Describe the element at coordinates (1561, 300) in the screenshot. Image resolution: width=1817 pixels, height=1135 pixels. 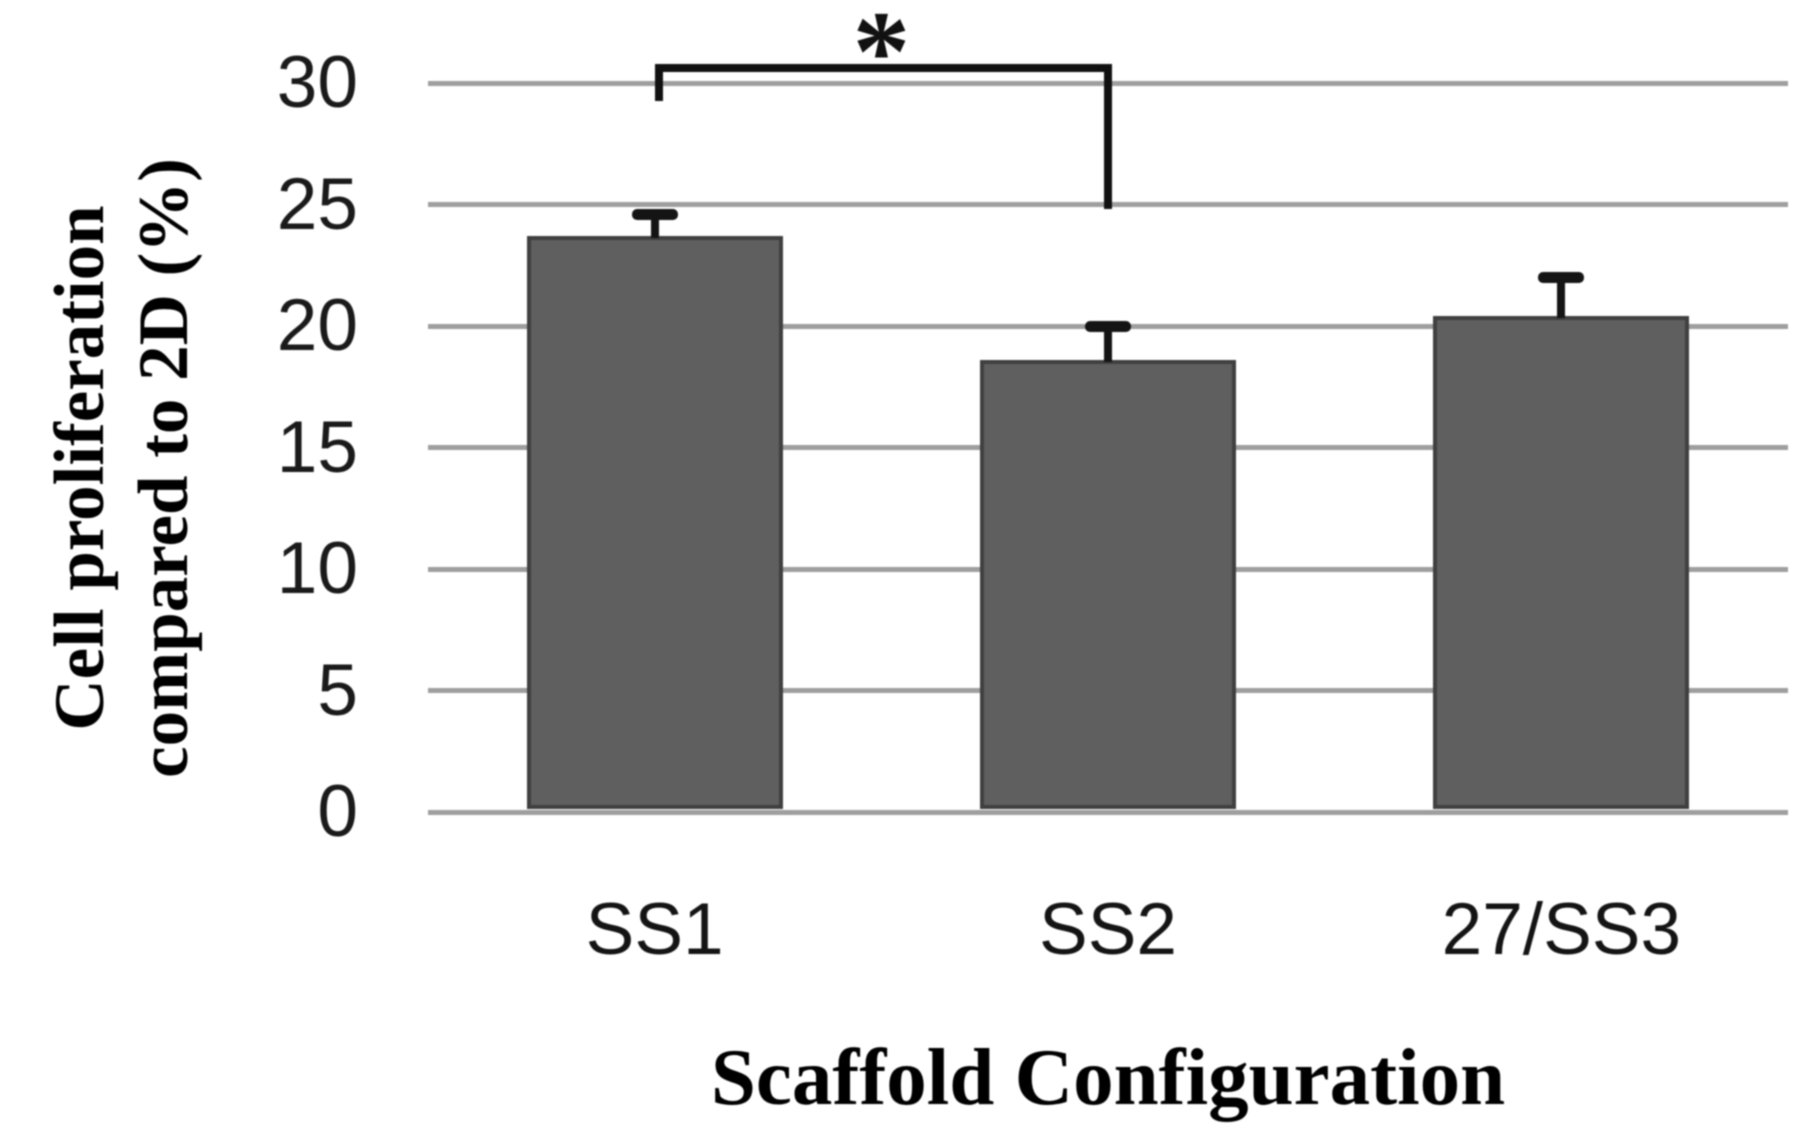
I see `error-bar-whisker-27-ss3` at that location.